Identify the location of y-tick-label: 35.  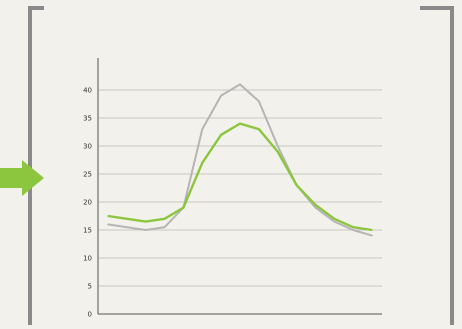
(87, 119).